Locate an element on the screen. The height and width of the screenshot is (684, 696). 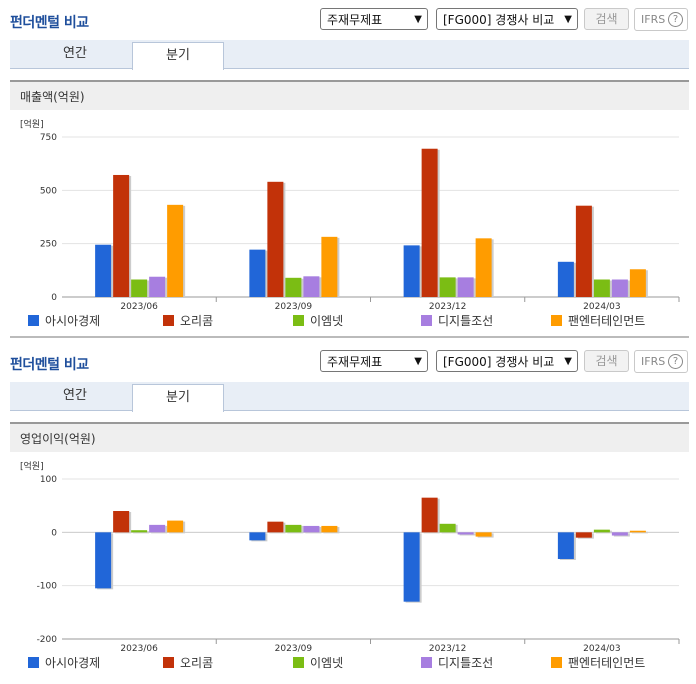
legend-label: 팬엔터테인먼트 is located at coordinates (607, 321).